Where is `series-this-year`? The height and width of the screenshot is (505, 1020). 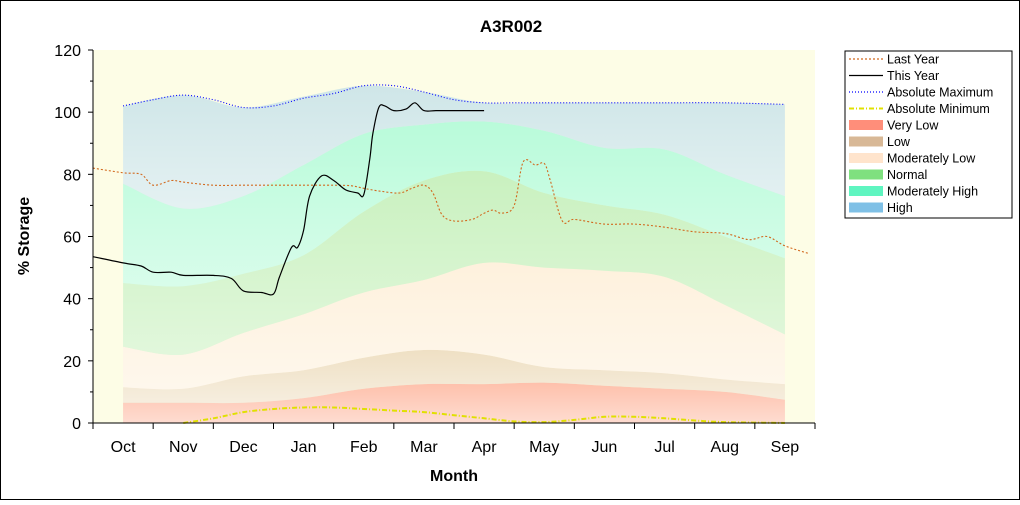 series-this-year is located at coordinates (288, 199).